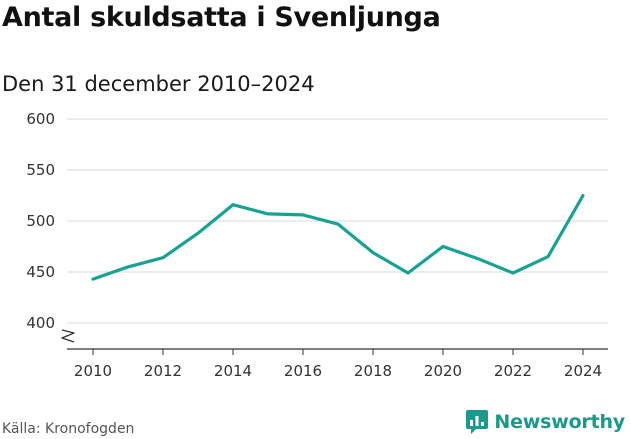 Image resolution: width=631 pixels, height=439 pixels. I want to click on y-tick-label-550: 550, so click(40, 170).